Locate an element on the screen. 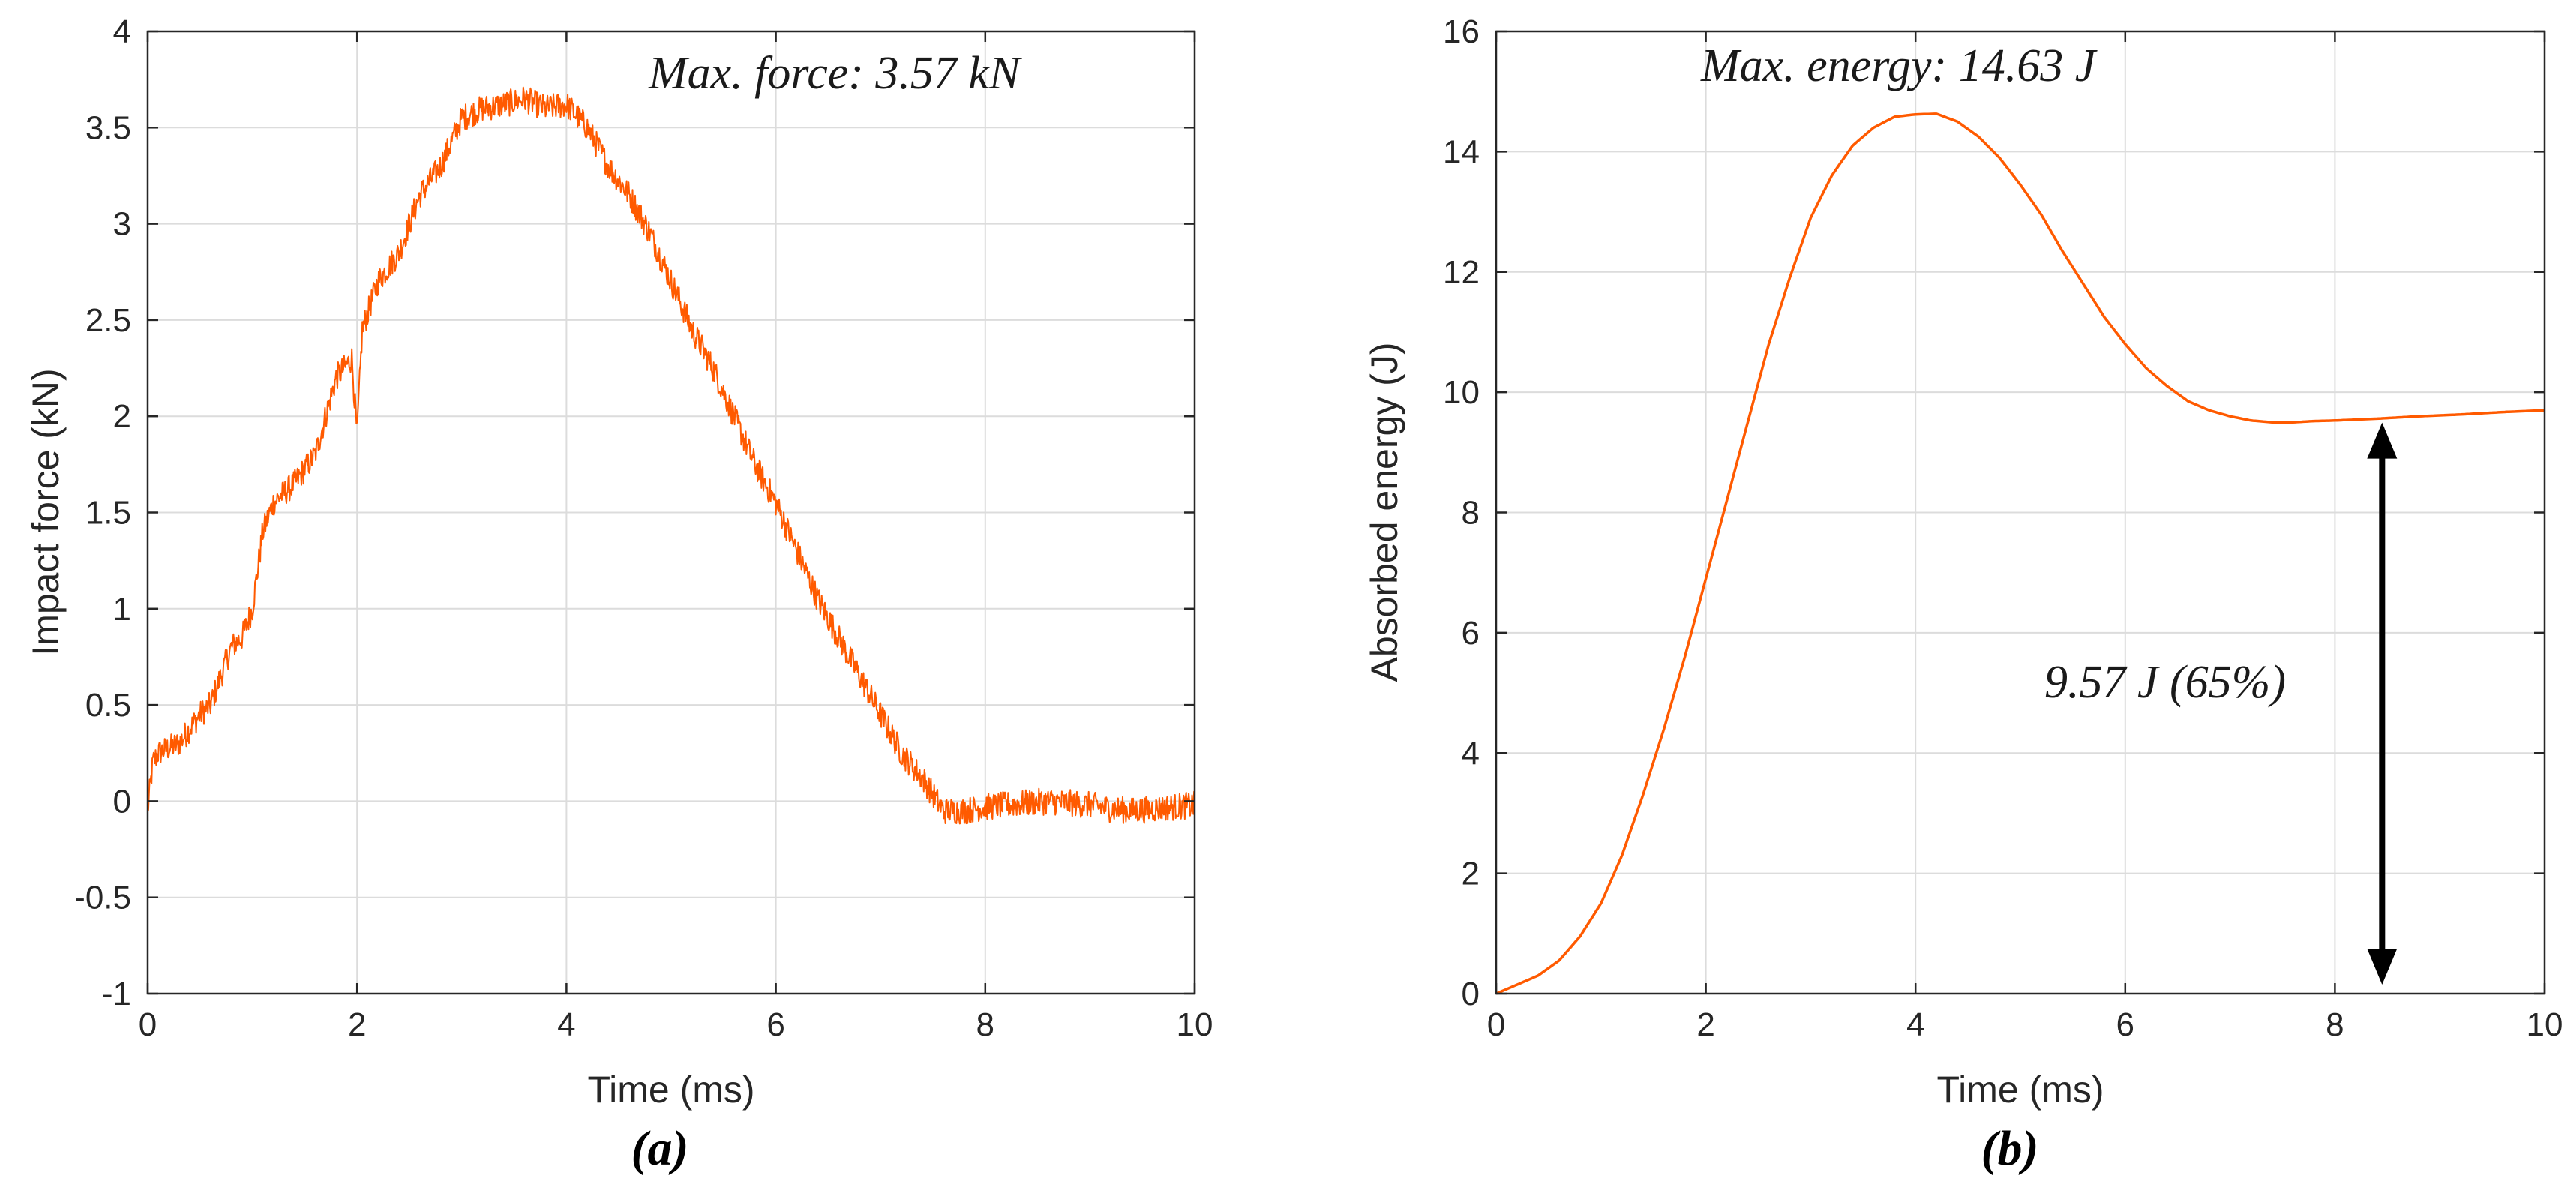  panel-caption-a: (a) is located at coordinates (660, 1148).